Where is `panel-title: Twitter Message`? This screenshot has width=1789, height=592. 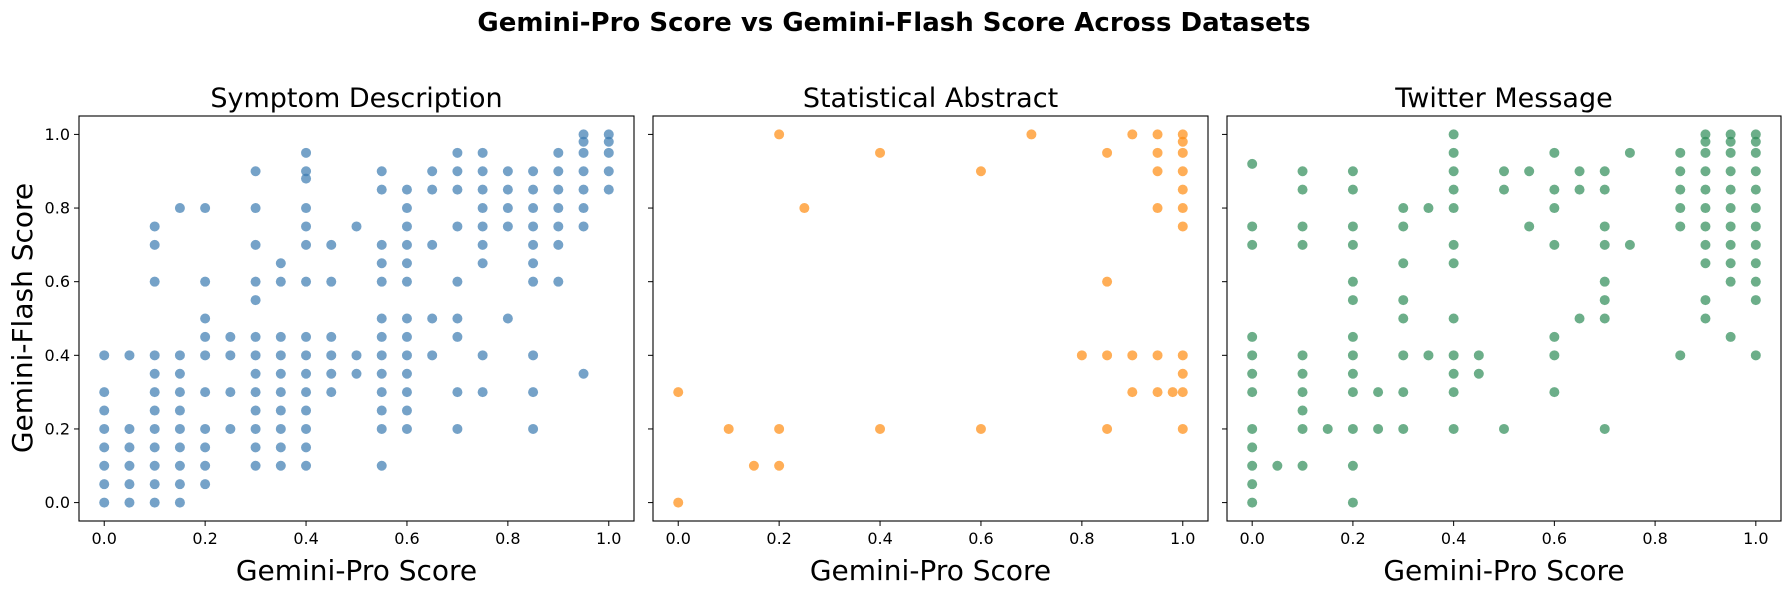 panel-title: Twitter Message is located at coordinates (1503, 98).